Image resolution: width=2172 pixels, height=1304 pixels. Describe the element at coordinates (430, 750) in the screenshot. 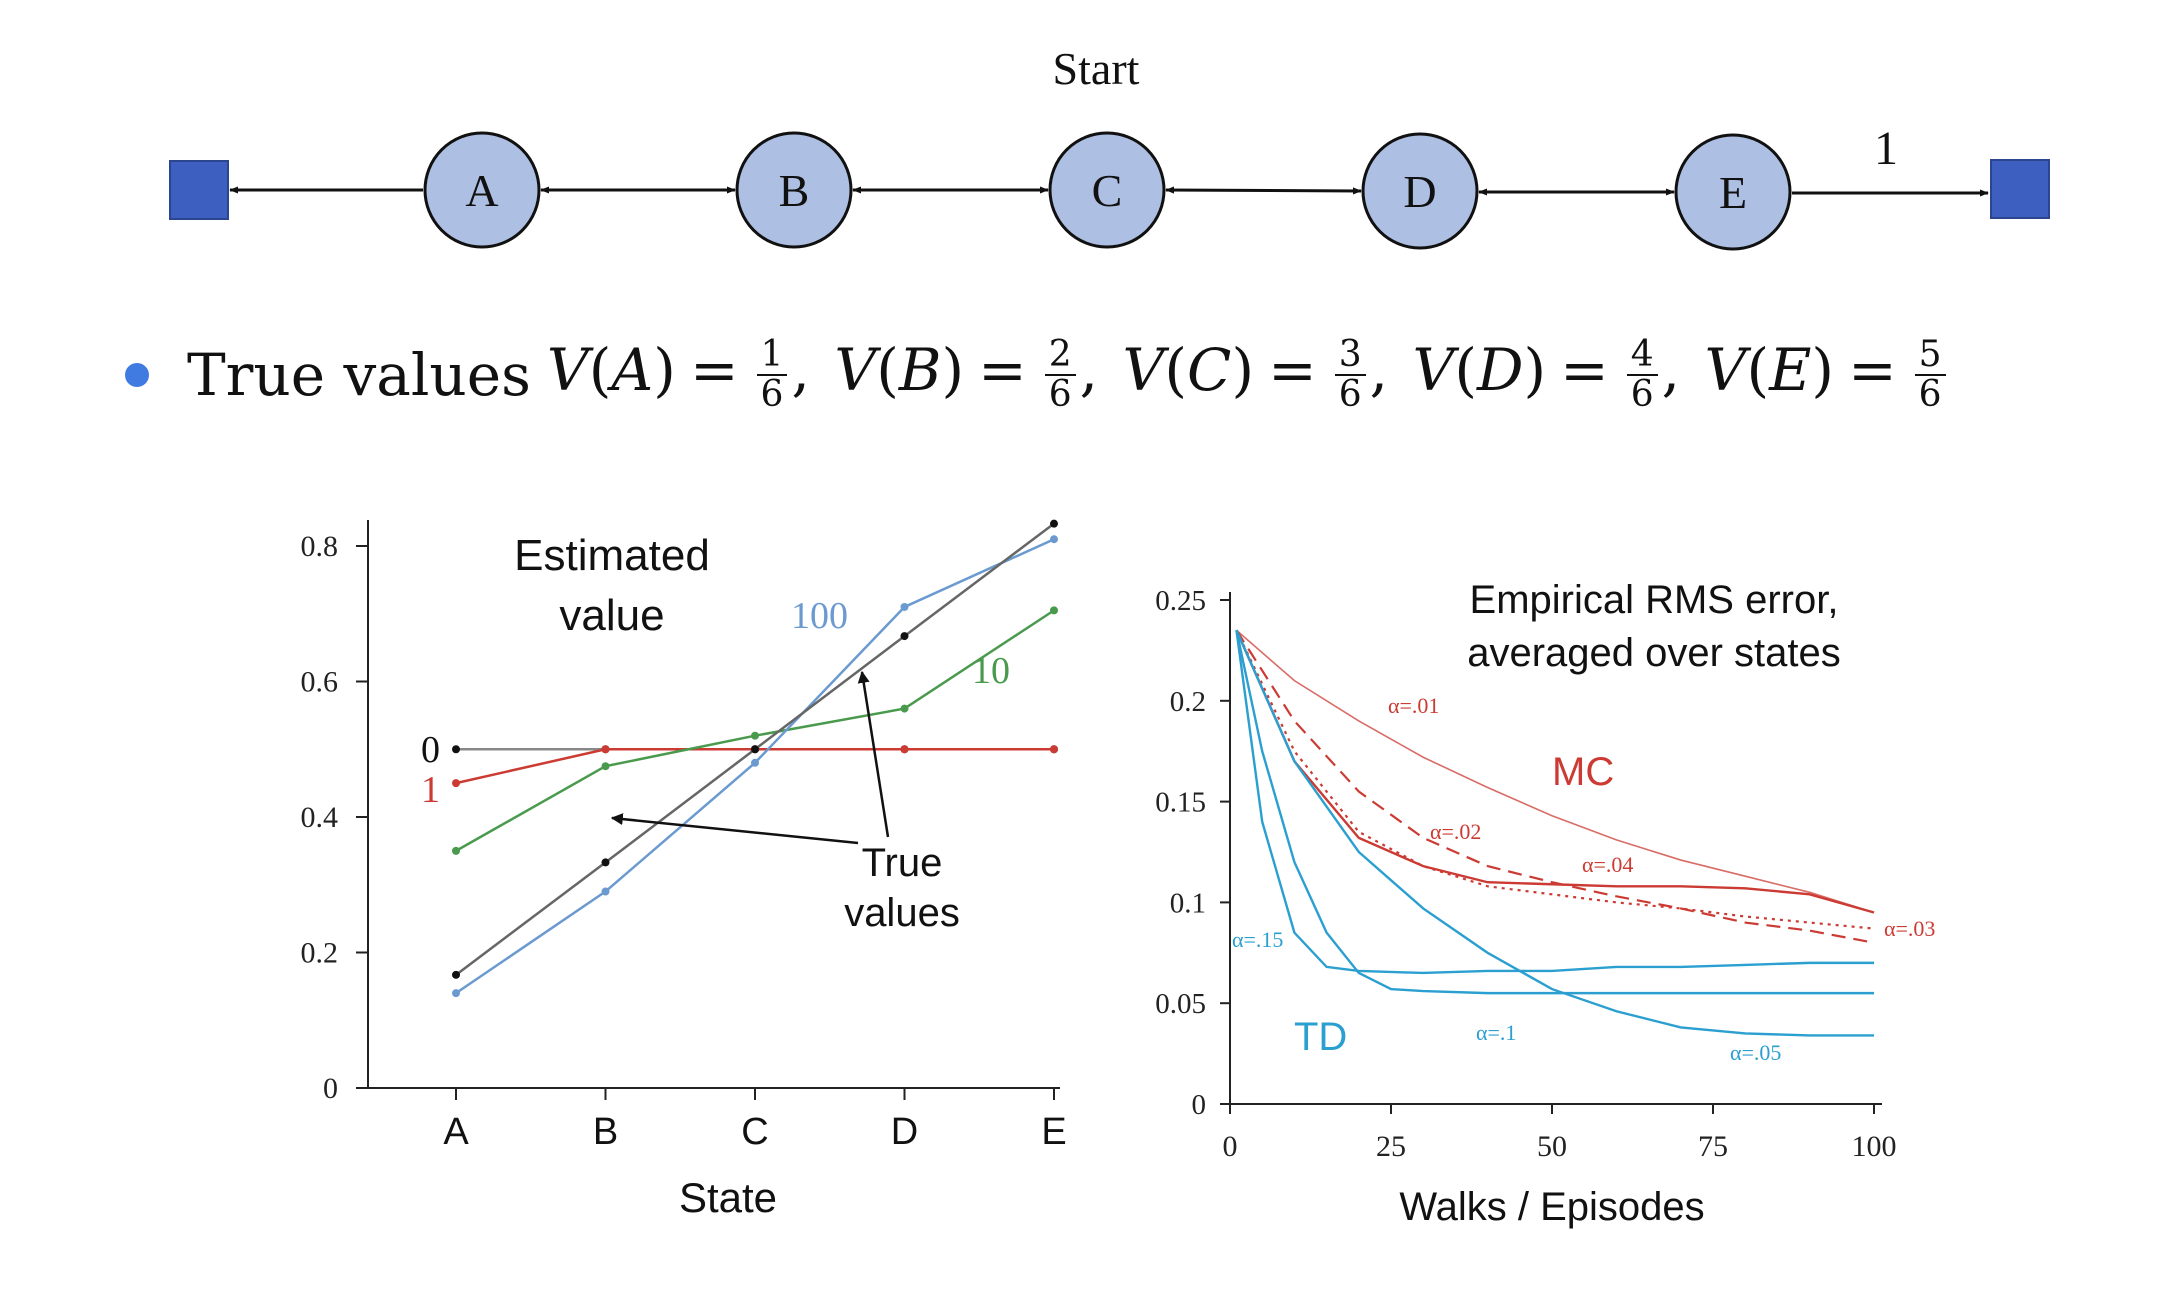

I see `series-label-0: 0` at that location.